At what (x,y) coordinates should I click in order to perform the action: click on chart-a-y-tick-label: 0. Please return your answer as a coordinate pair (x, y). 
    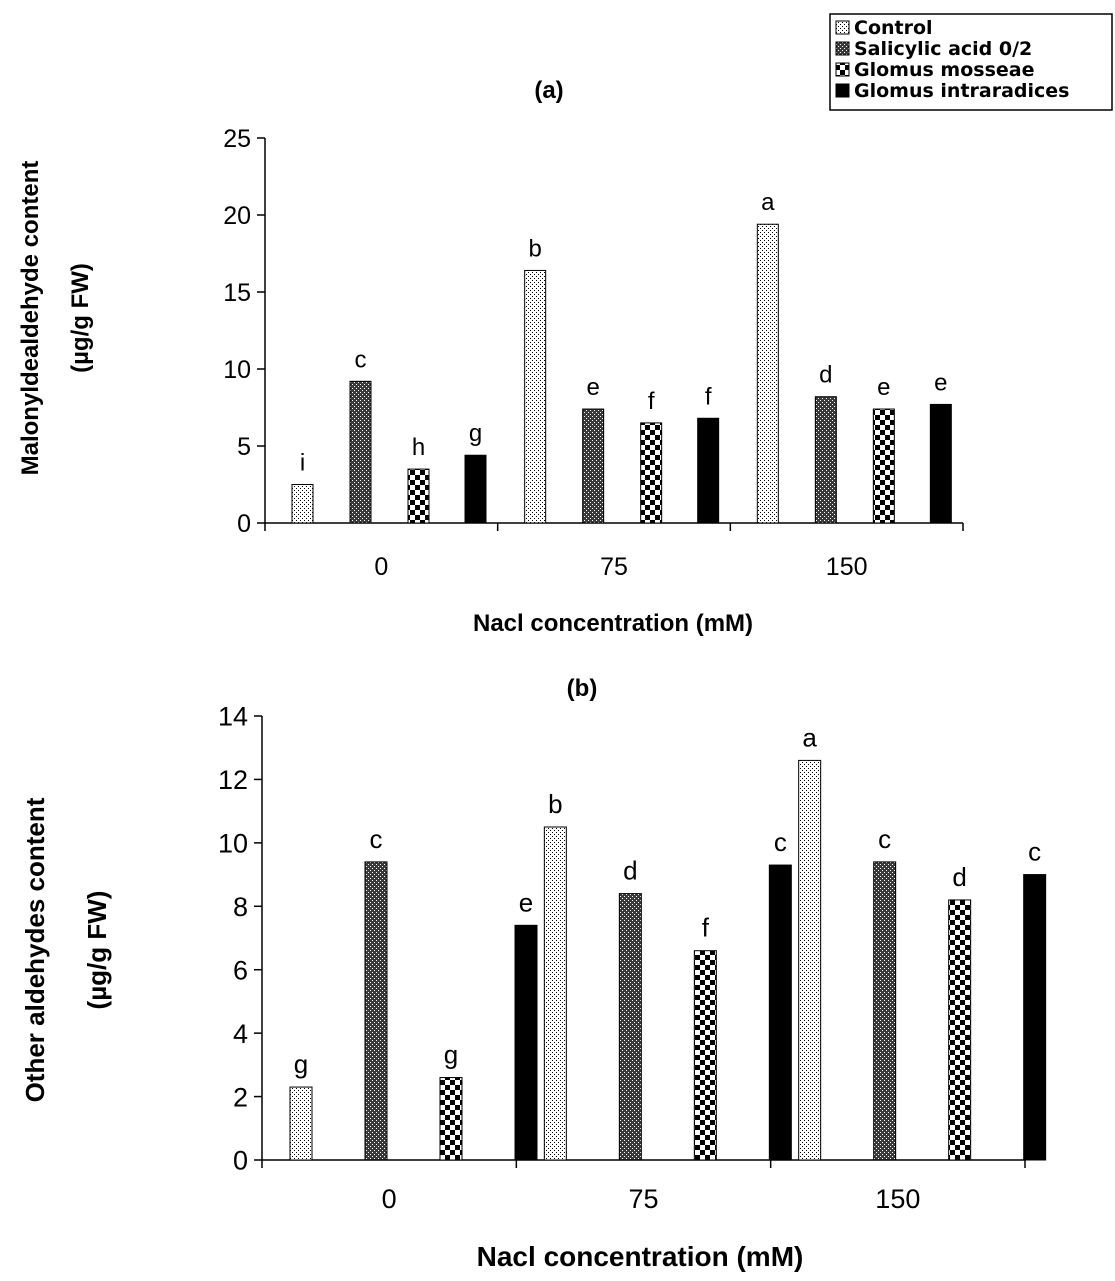
    Looking at the image, I should click on (244, 524).